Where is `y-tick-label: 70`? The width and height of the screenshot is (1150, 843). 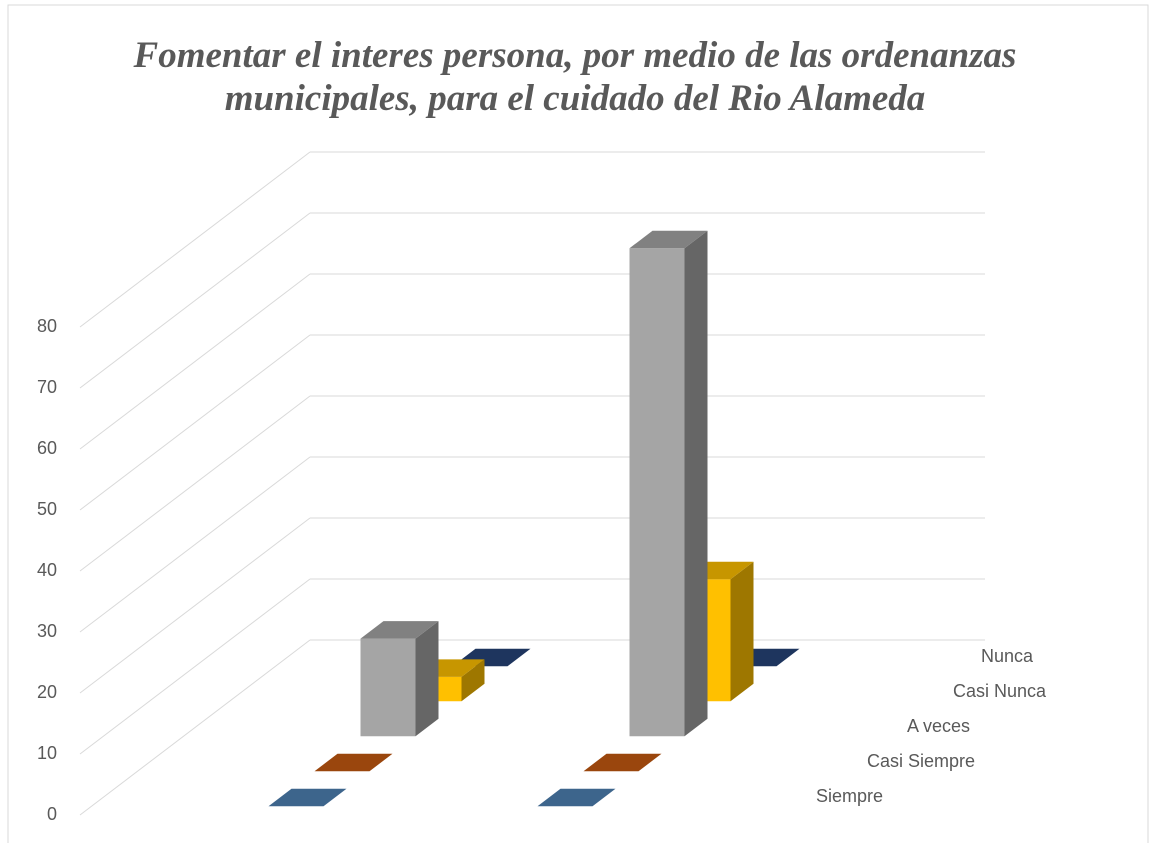
y-tick-label: 70 is located at coordinates (47, 387).